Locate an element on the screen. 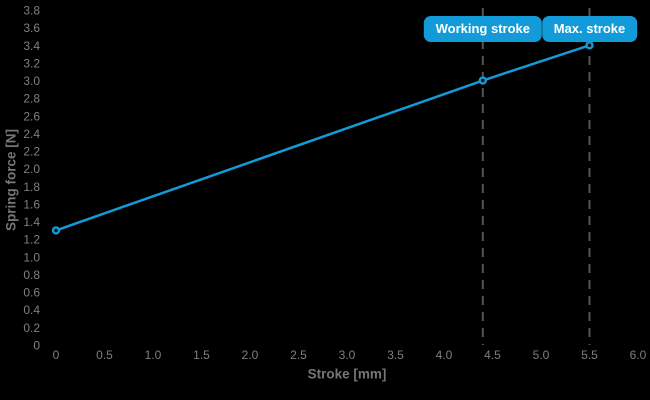  y-tick-label: 2.2 is located at coordinates (31, 152).